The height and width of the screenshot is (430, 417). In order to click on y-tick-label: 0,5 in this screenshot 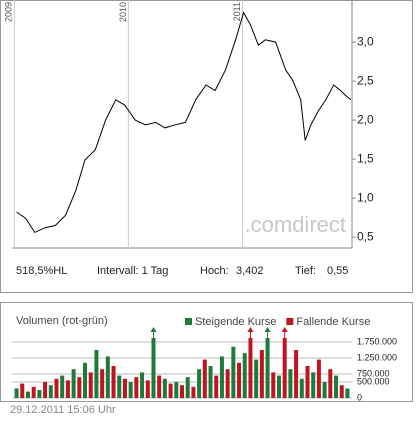, I will do `click(365, 236)`.